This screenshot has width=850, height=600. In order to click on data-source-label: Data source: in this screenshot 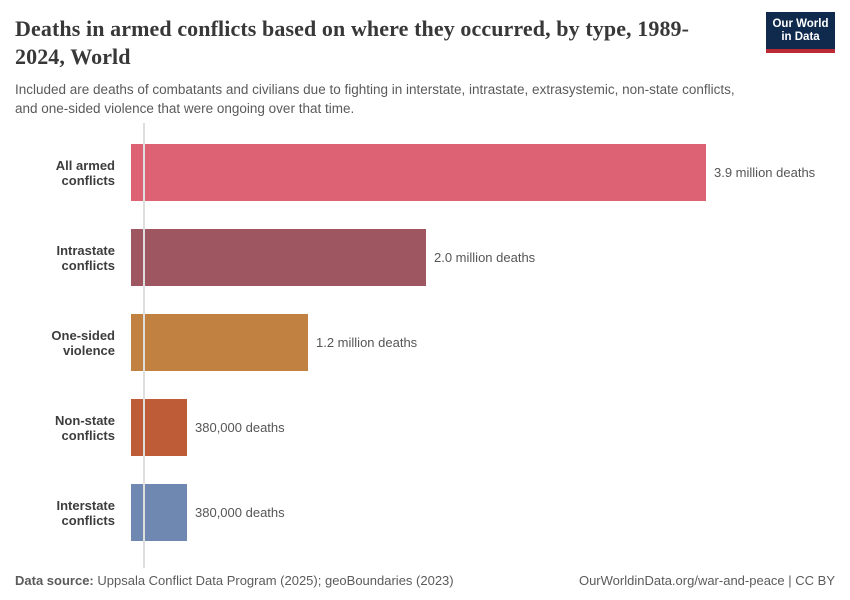, I will do `click(54, 580)`.